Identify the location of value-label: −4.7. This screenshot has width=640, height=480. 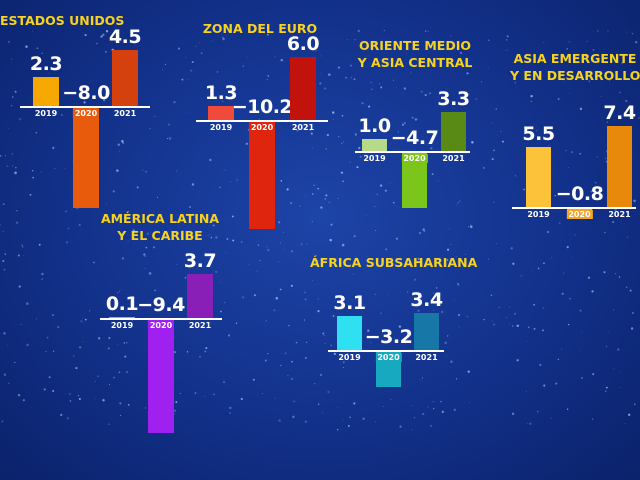
(414, 138).